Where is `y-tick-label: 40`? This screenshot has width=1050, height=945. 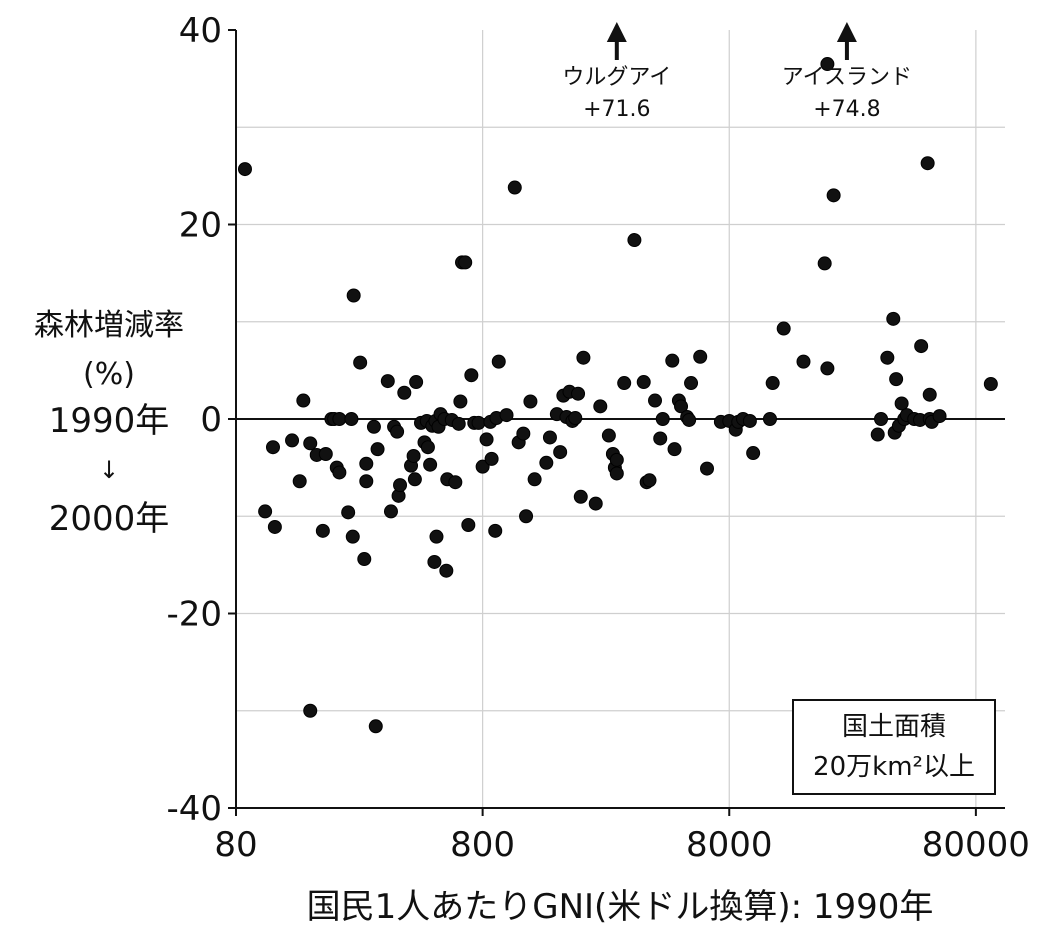
y-tick-label: 40 is located at coordinates (200, 31).